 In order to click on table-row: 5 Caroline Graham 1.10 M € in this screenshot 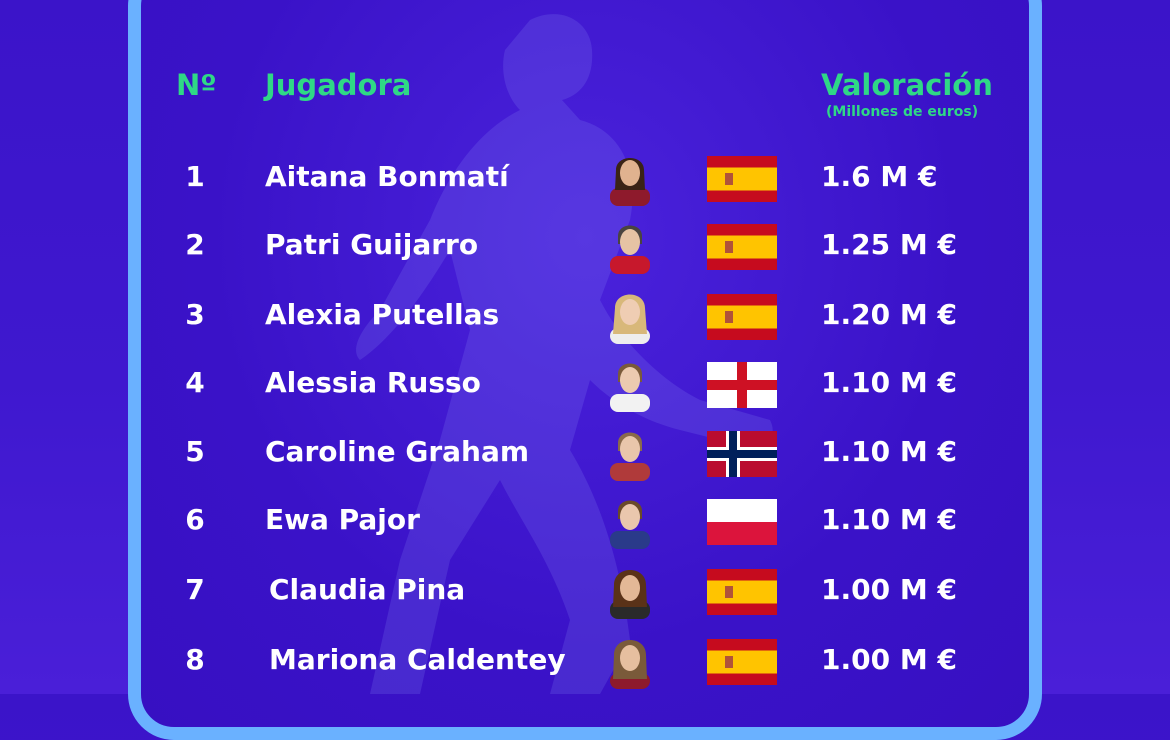, I will do `click(585, 455)`.